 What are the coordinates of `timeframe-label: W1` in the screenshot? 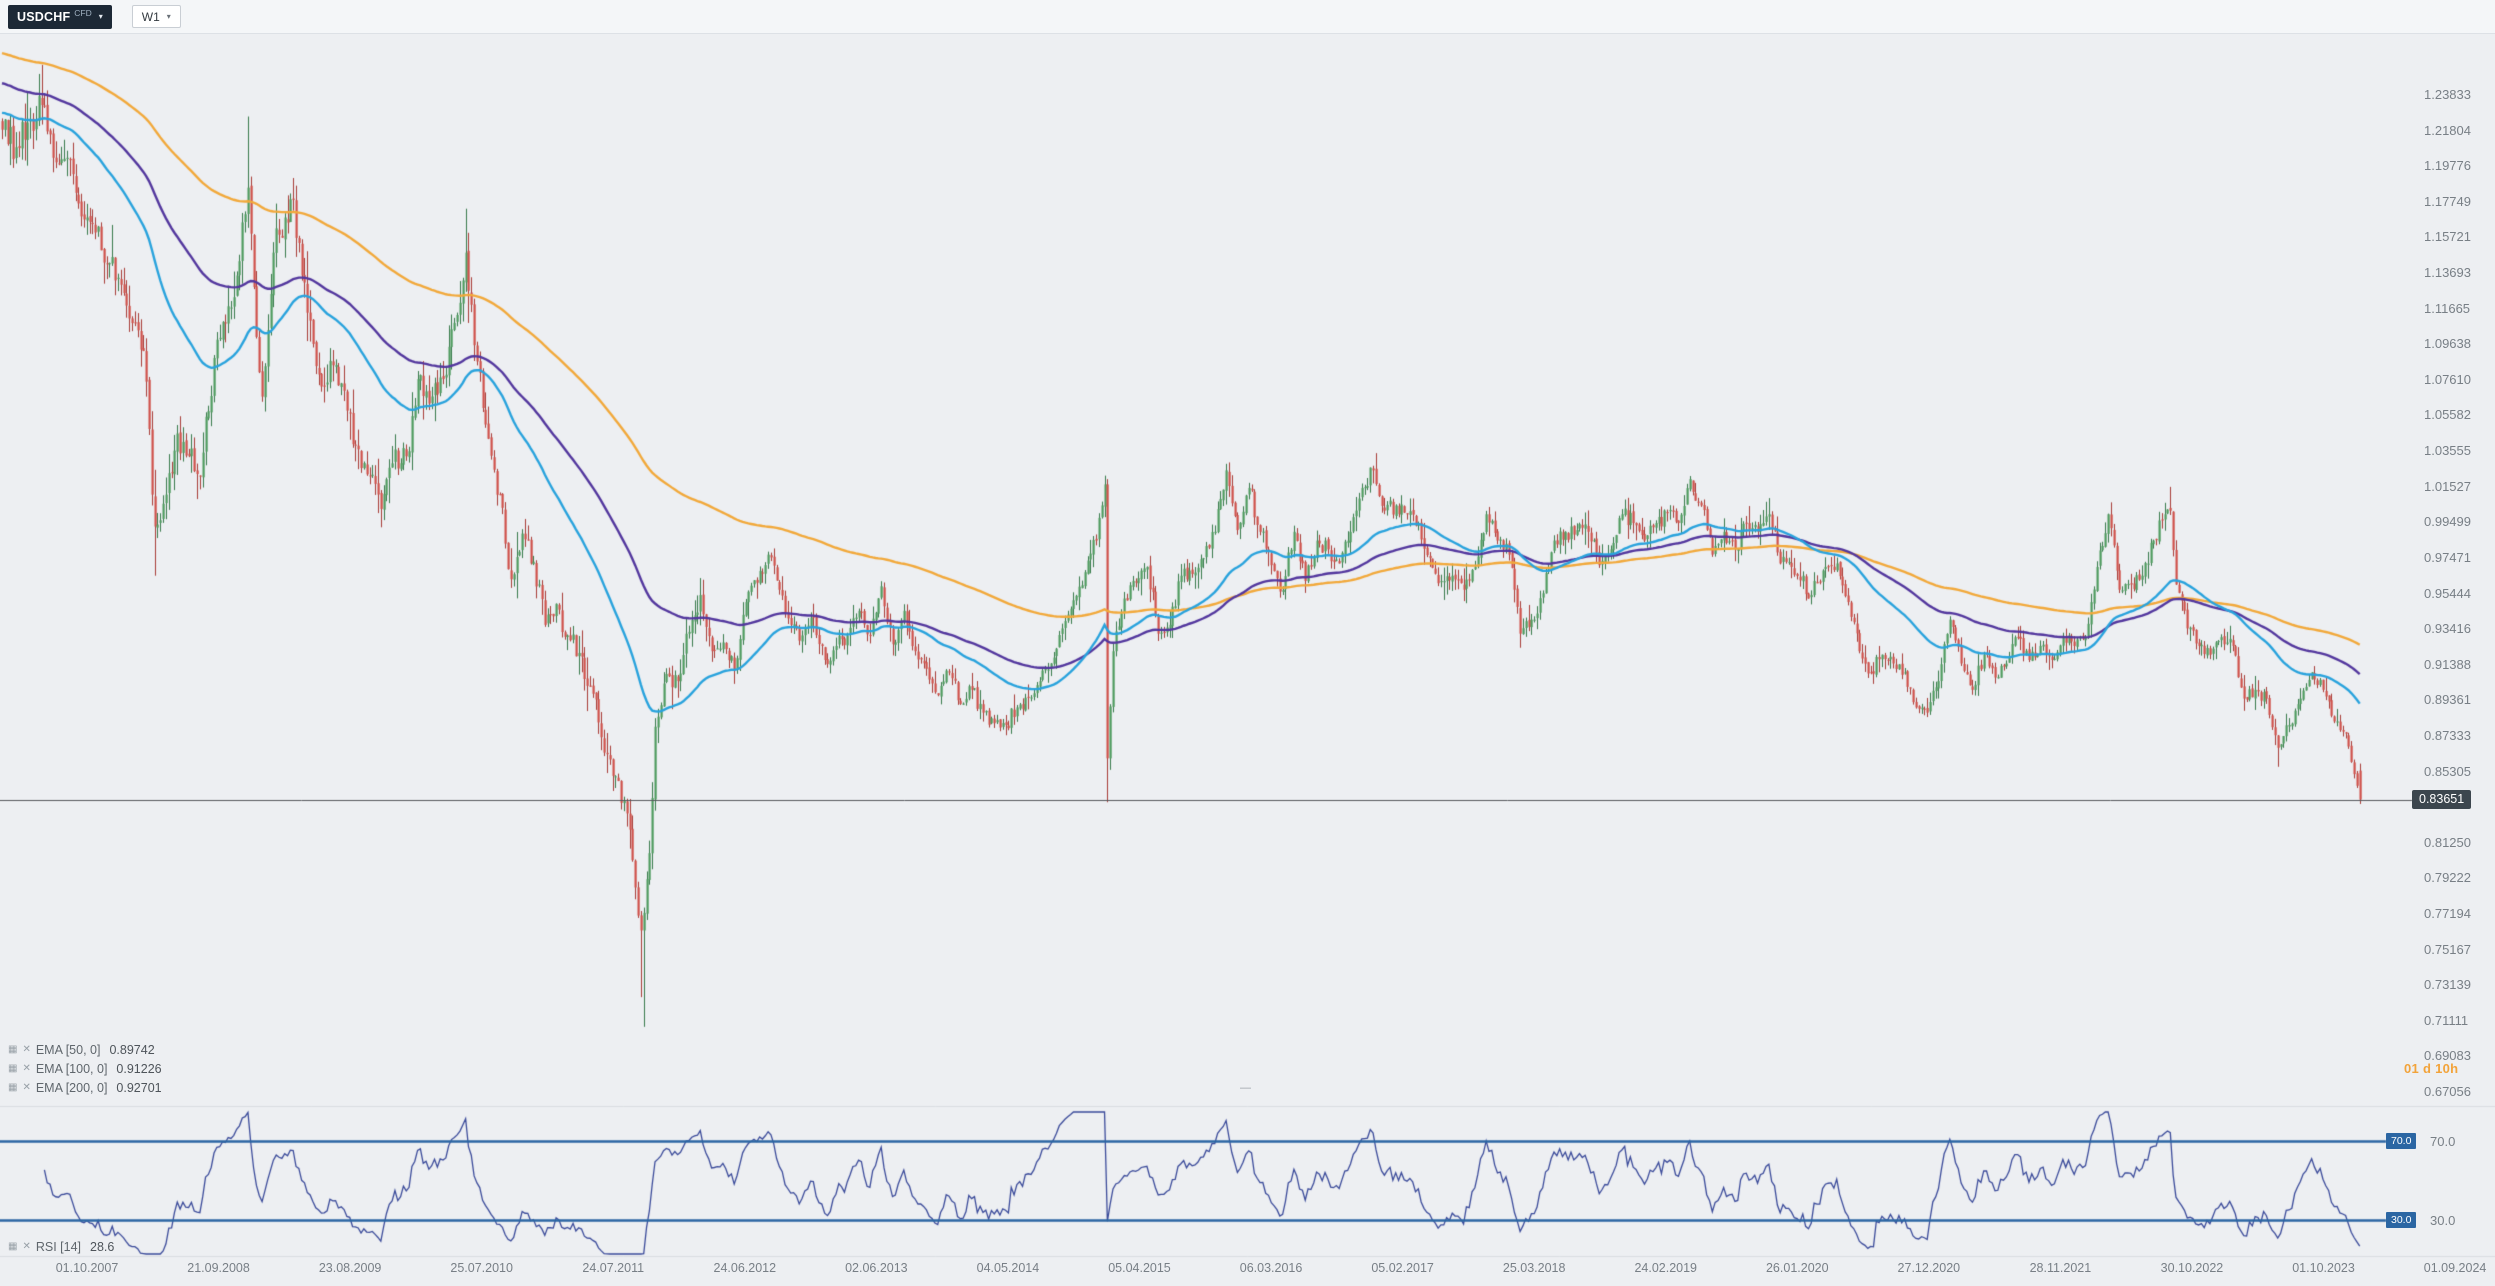 It's located at (150, 16).